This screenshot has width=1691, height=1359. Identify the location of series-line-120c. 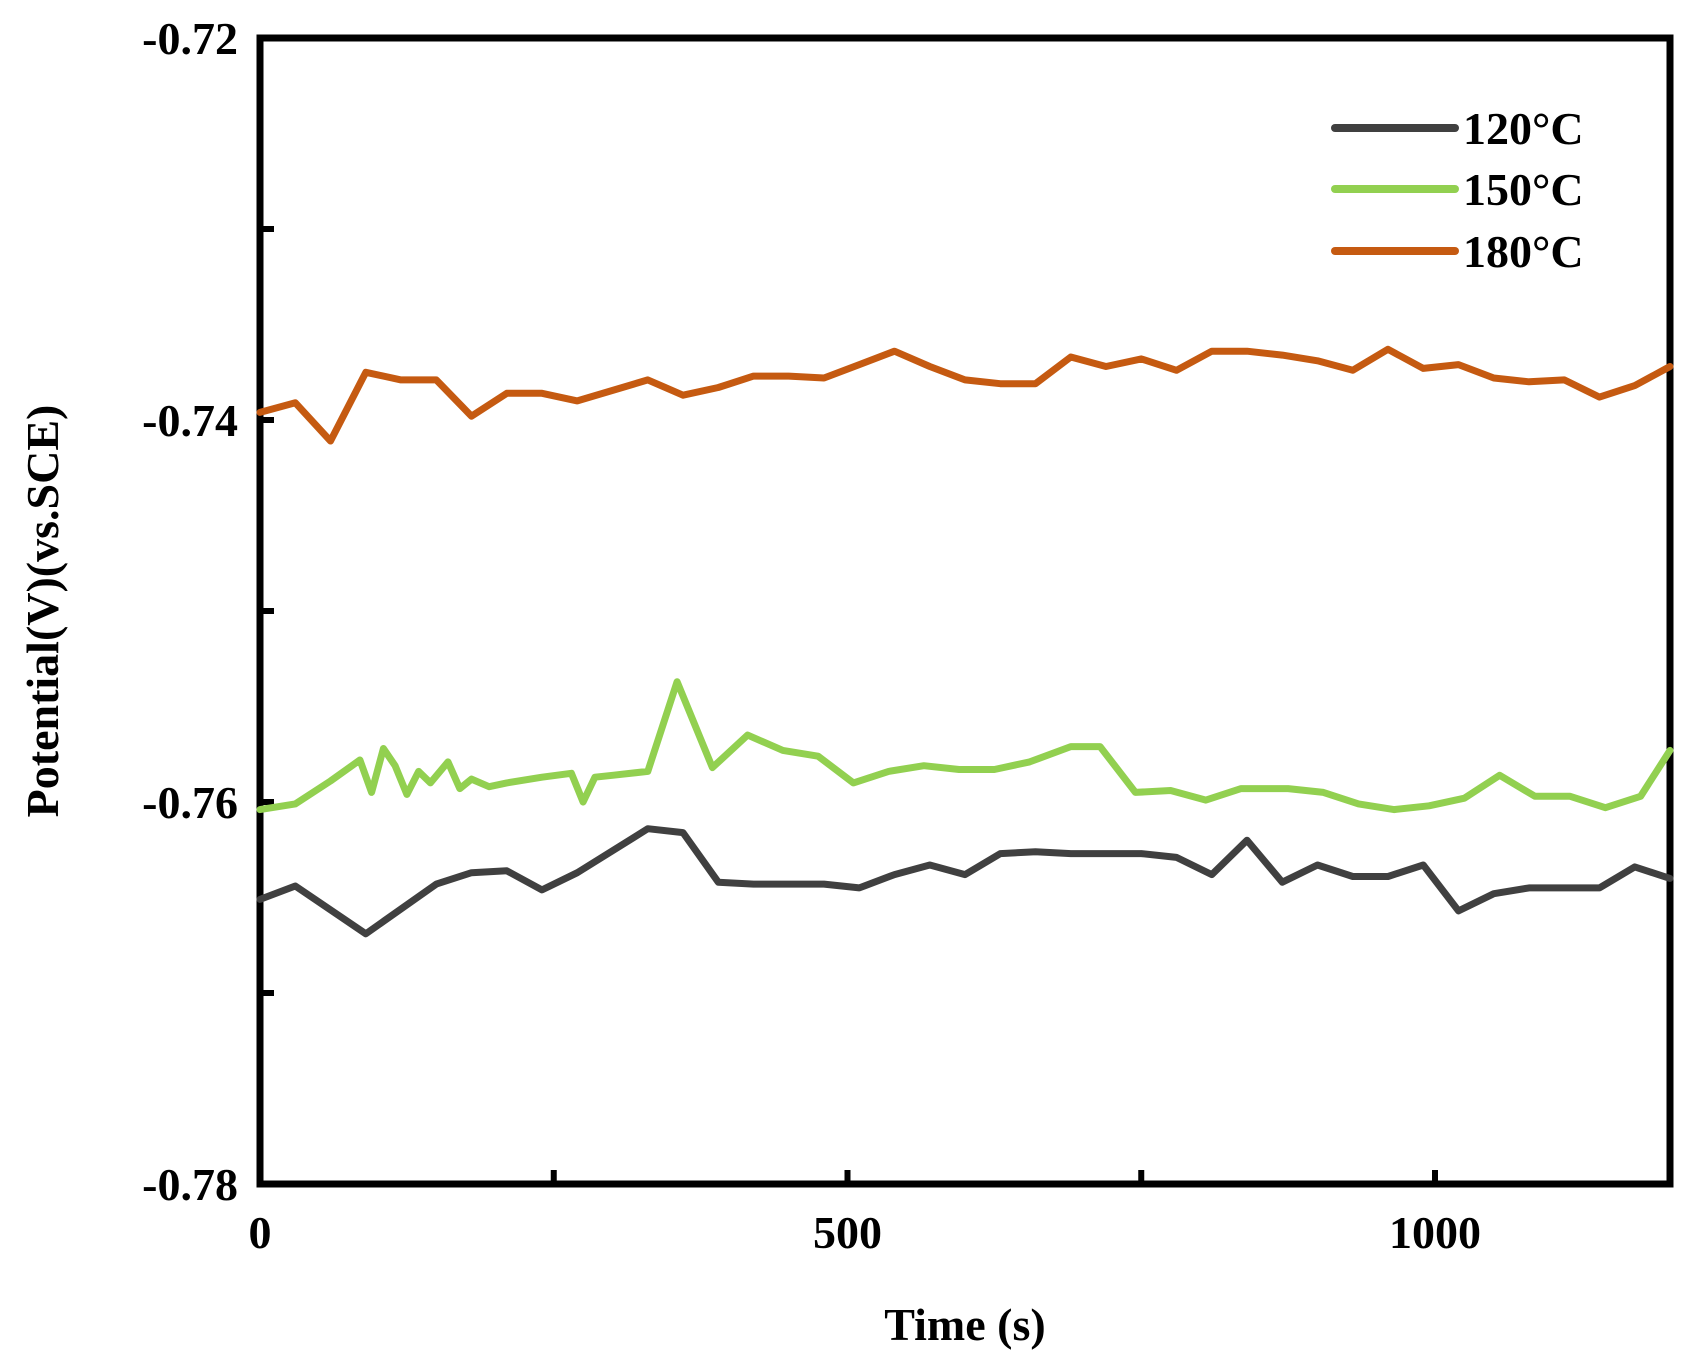
(965, 881).